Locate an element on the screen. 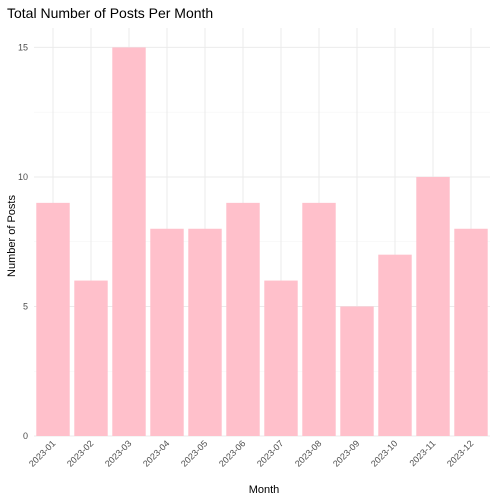  x-tick-label: 2023-12 is located at coordinates (460, 453).